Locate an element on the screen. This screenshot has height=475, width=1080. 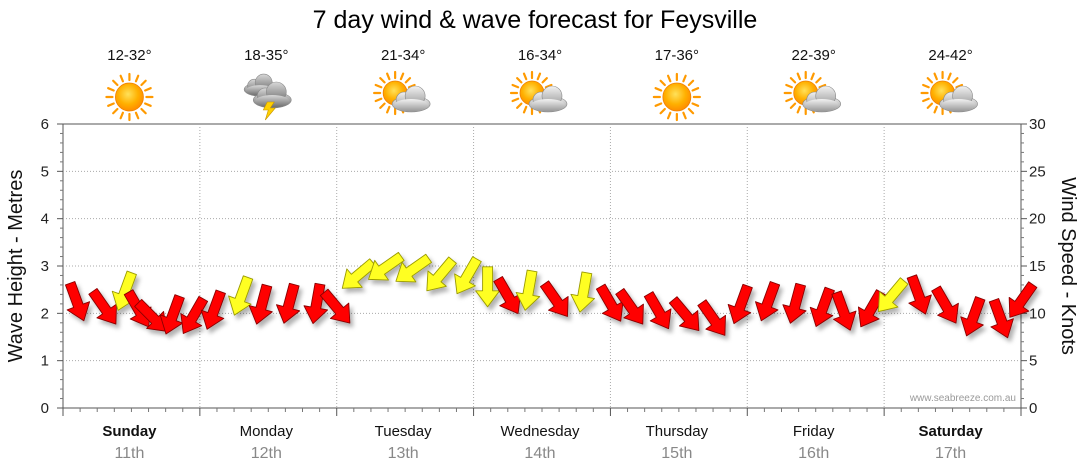
weather-icons is located at coordinates (541, 96).